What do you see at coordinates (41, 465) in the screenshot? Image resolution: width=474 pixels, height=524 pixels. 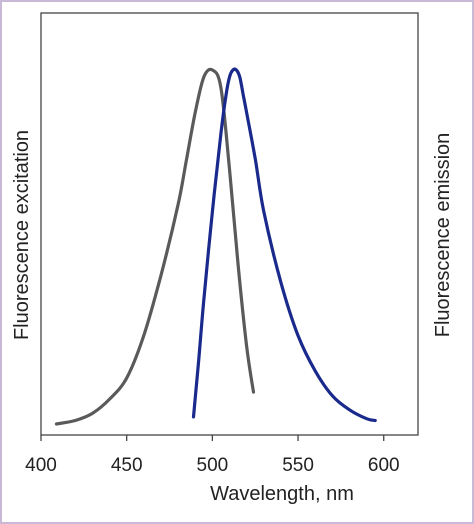 I see `x-tick-label: 400` at bounding box center [41, 465].